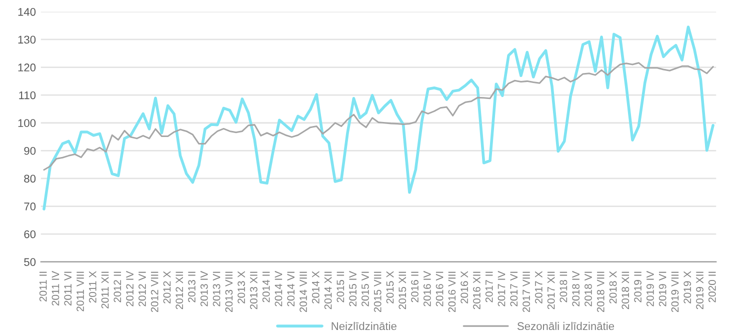 The height and width of the screenshot is (334, 730). Describe the element at coordinates (92, 287) in the screenshot. I see `x-tick-label: 2011 X` at that location.